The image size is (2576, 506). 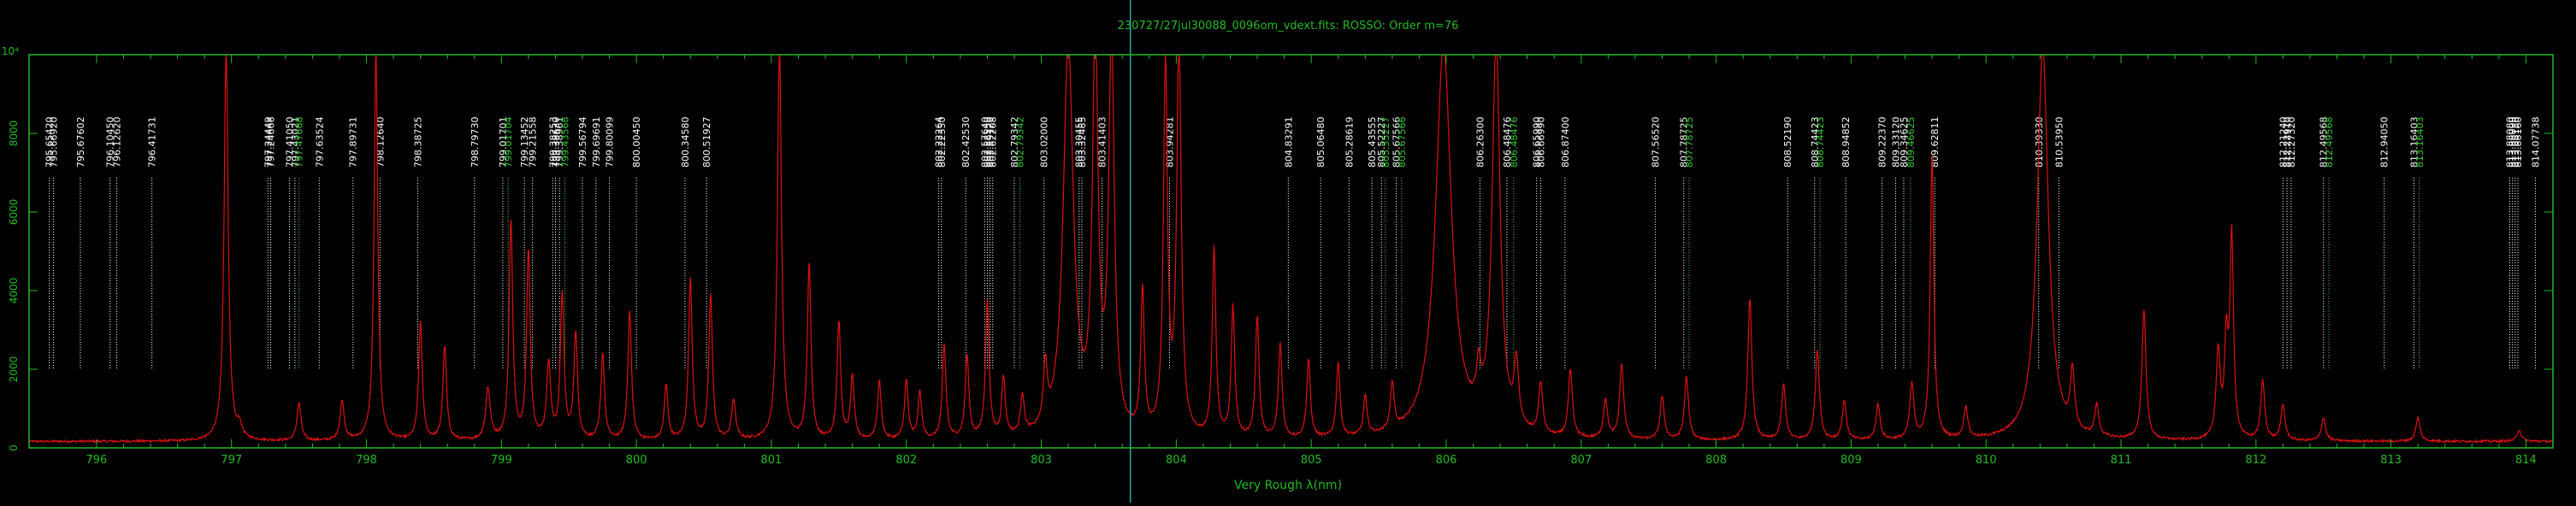 I want to click on x-tick-label: 797, so click(x=231, y=460).